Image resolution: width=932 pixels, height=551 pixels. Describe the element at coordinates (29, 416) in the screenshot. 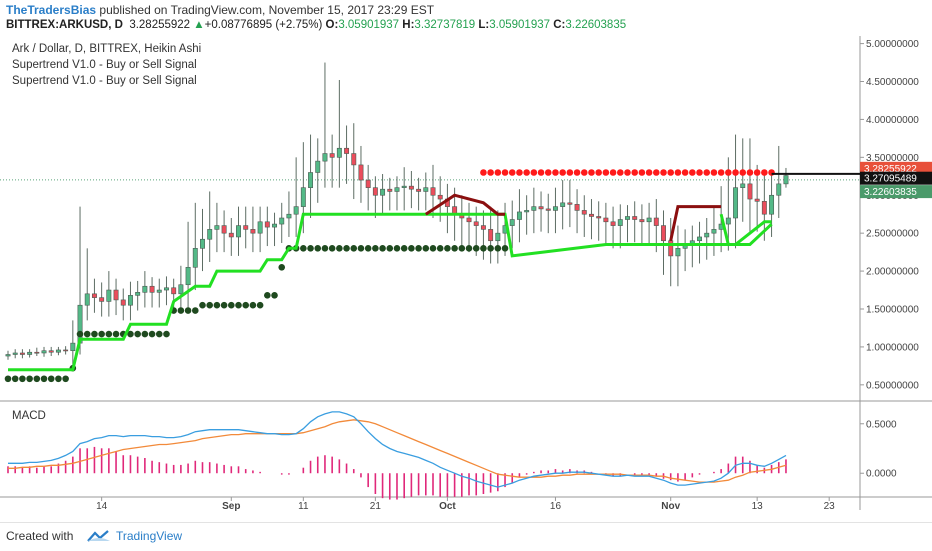

I see `macd-legend: MACD` at that location.